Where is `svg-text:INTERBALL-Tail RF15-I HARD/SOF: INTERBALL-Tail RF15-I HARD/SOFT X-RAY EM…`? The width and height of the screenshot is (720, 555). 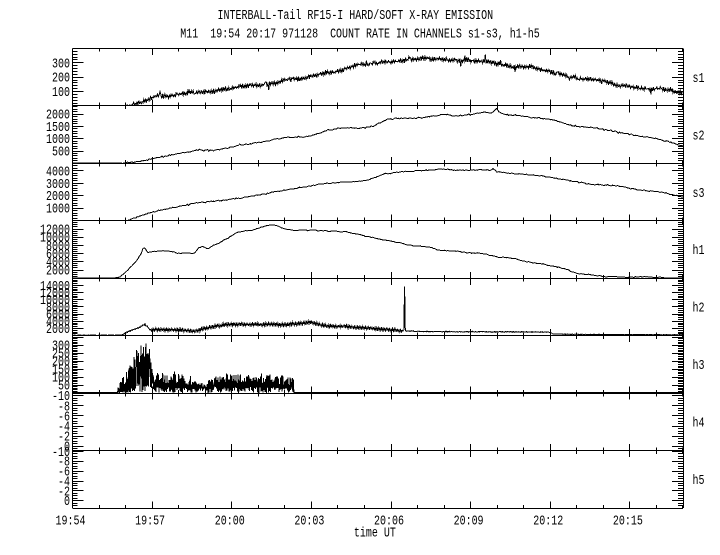 svg-text:INTERBALL-Tail RF15-I HARD/SOF: INTERBALL-Tail RF15-I HARD/SOFT X-RAY EM… is located at coordinates (356, 16).